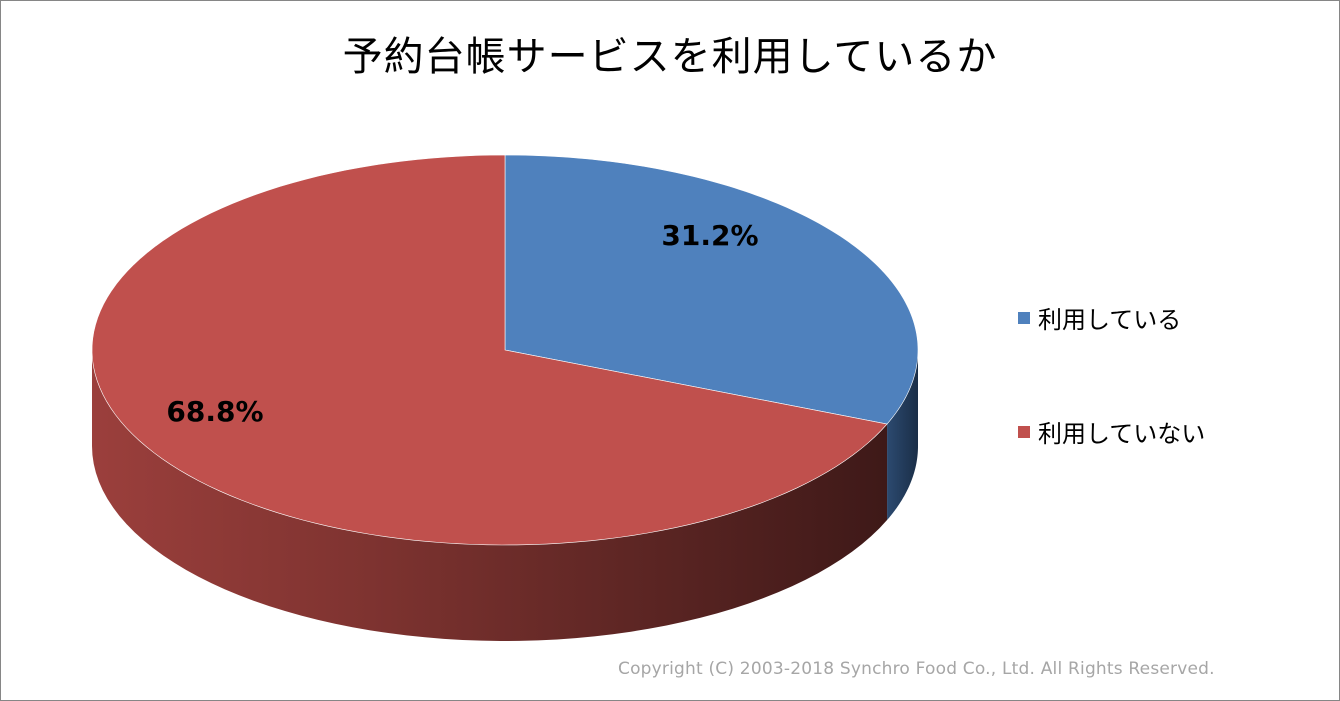 This screenshot has height=701, width=1340. What do you see at coordinates (1110, 320) in the screenshot?
I see `legend-label-using: 利用している` at bounding box center [1110, 320].